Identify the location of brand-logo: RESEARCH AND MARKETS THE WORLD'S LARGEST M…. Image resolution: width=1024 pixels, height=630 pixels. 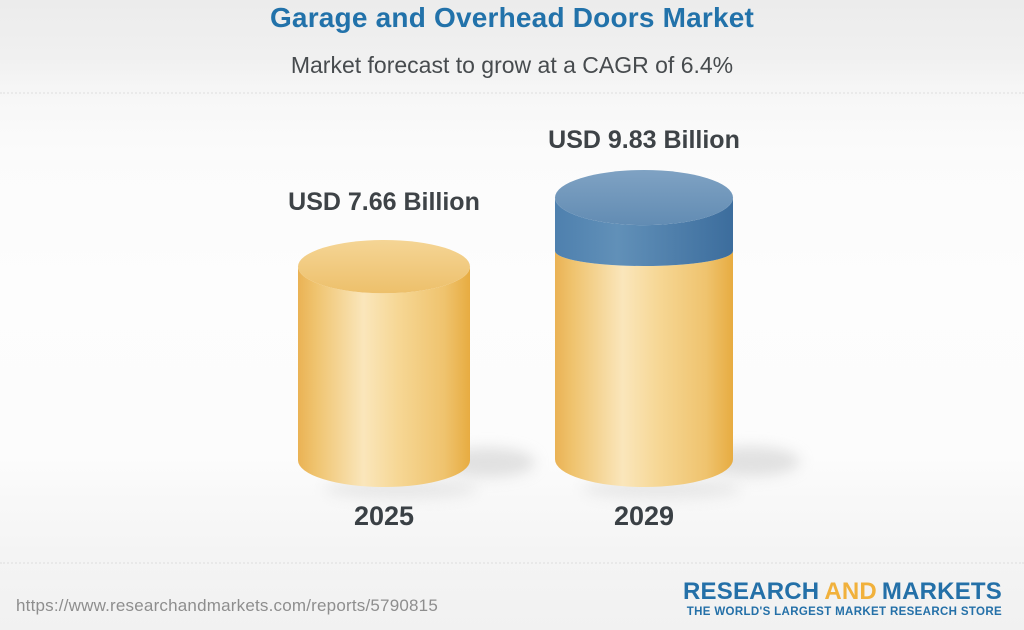
(842, 598).